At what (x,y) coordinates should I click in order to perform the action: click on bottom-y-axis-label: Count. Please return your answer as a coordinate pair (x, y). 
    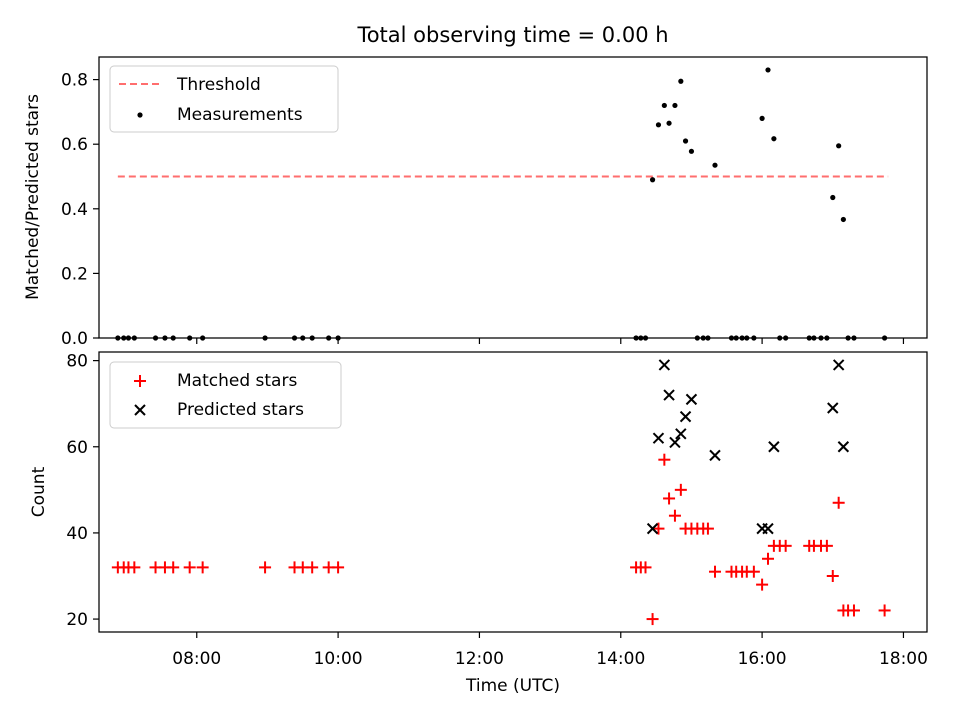
    Looking at the image, I should click on (39, 491).